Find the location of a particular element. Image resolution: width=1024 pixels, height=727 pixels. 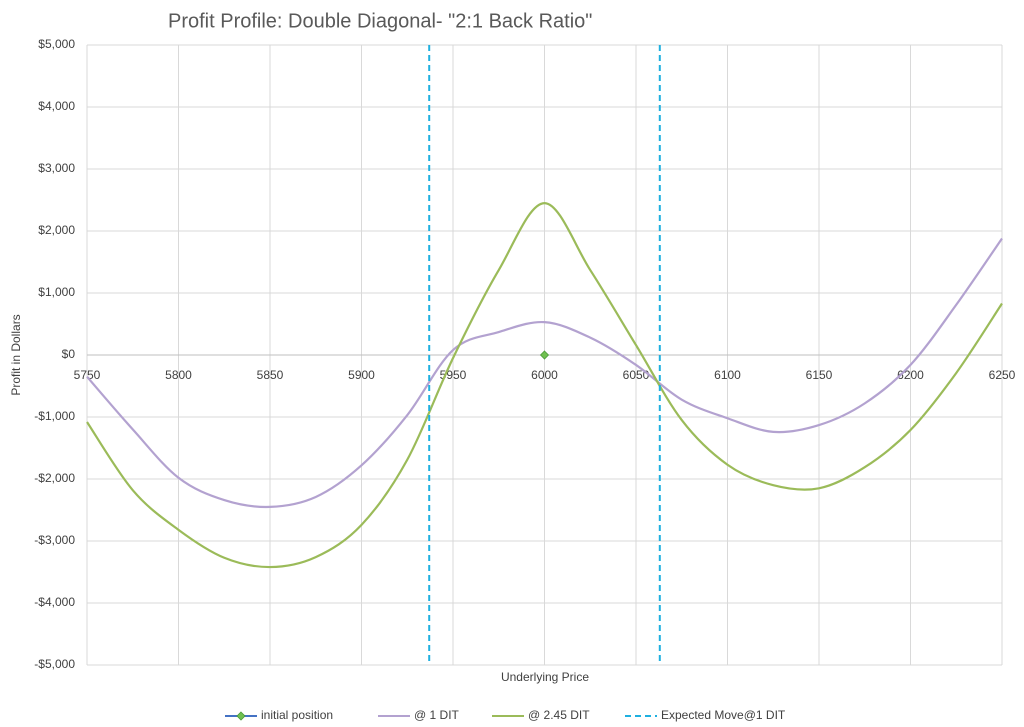

y-tick-label: $1,000 is located at coordinates (56, 292).